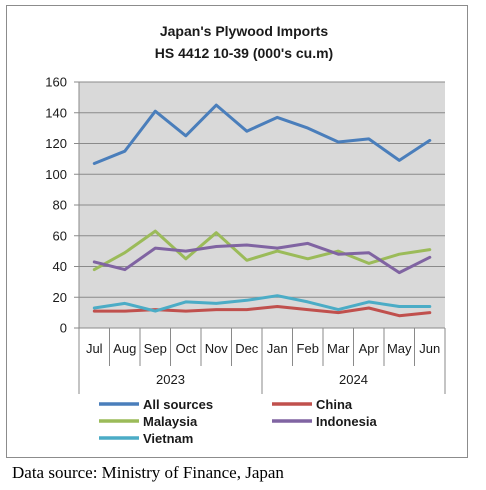  What do you see at coordinates (399, 348) in the screenshot?
I see `x-tick-label: May` at bounding box center [399, 348].